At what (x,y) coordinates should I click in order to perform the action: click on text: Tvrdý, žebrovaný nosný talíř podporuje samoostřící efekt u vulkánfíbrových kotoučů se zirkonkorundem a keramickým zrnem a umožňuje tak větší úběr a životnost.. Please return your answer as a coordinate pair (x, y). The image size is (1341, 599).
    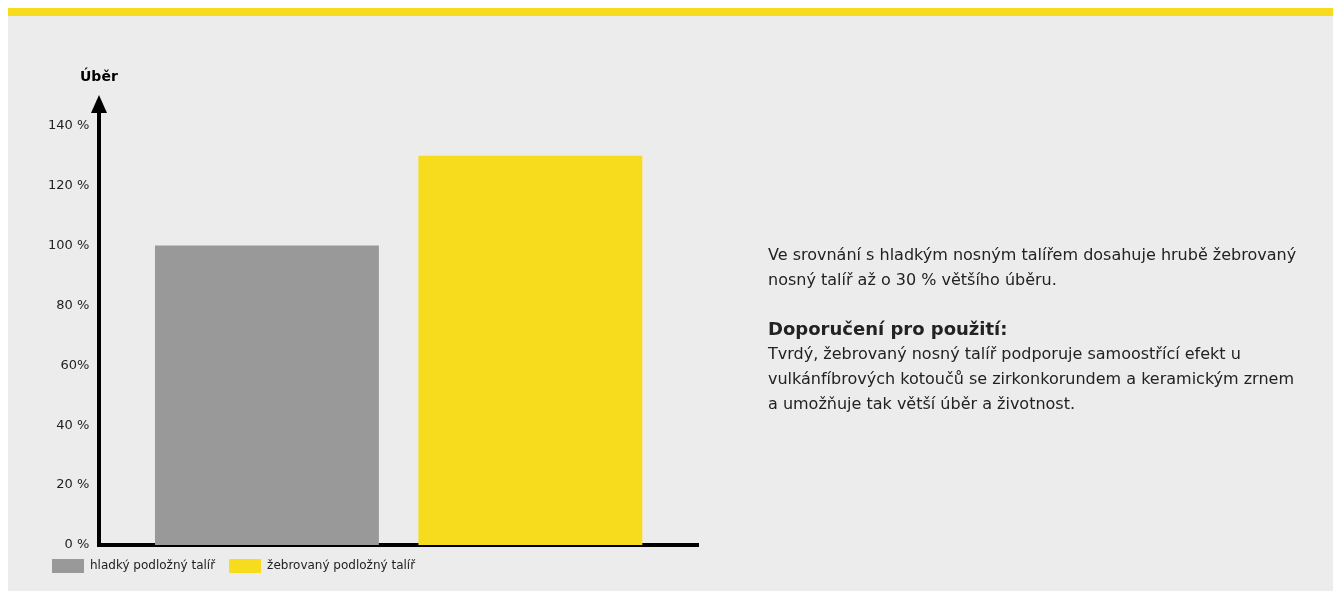
    Looking at the image, I should click on (1031, 379).